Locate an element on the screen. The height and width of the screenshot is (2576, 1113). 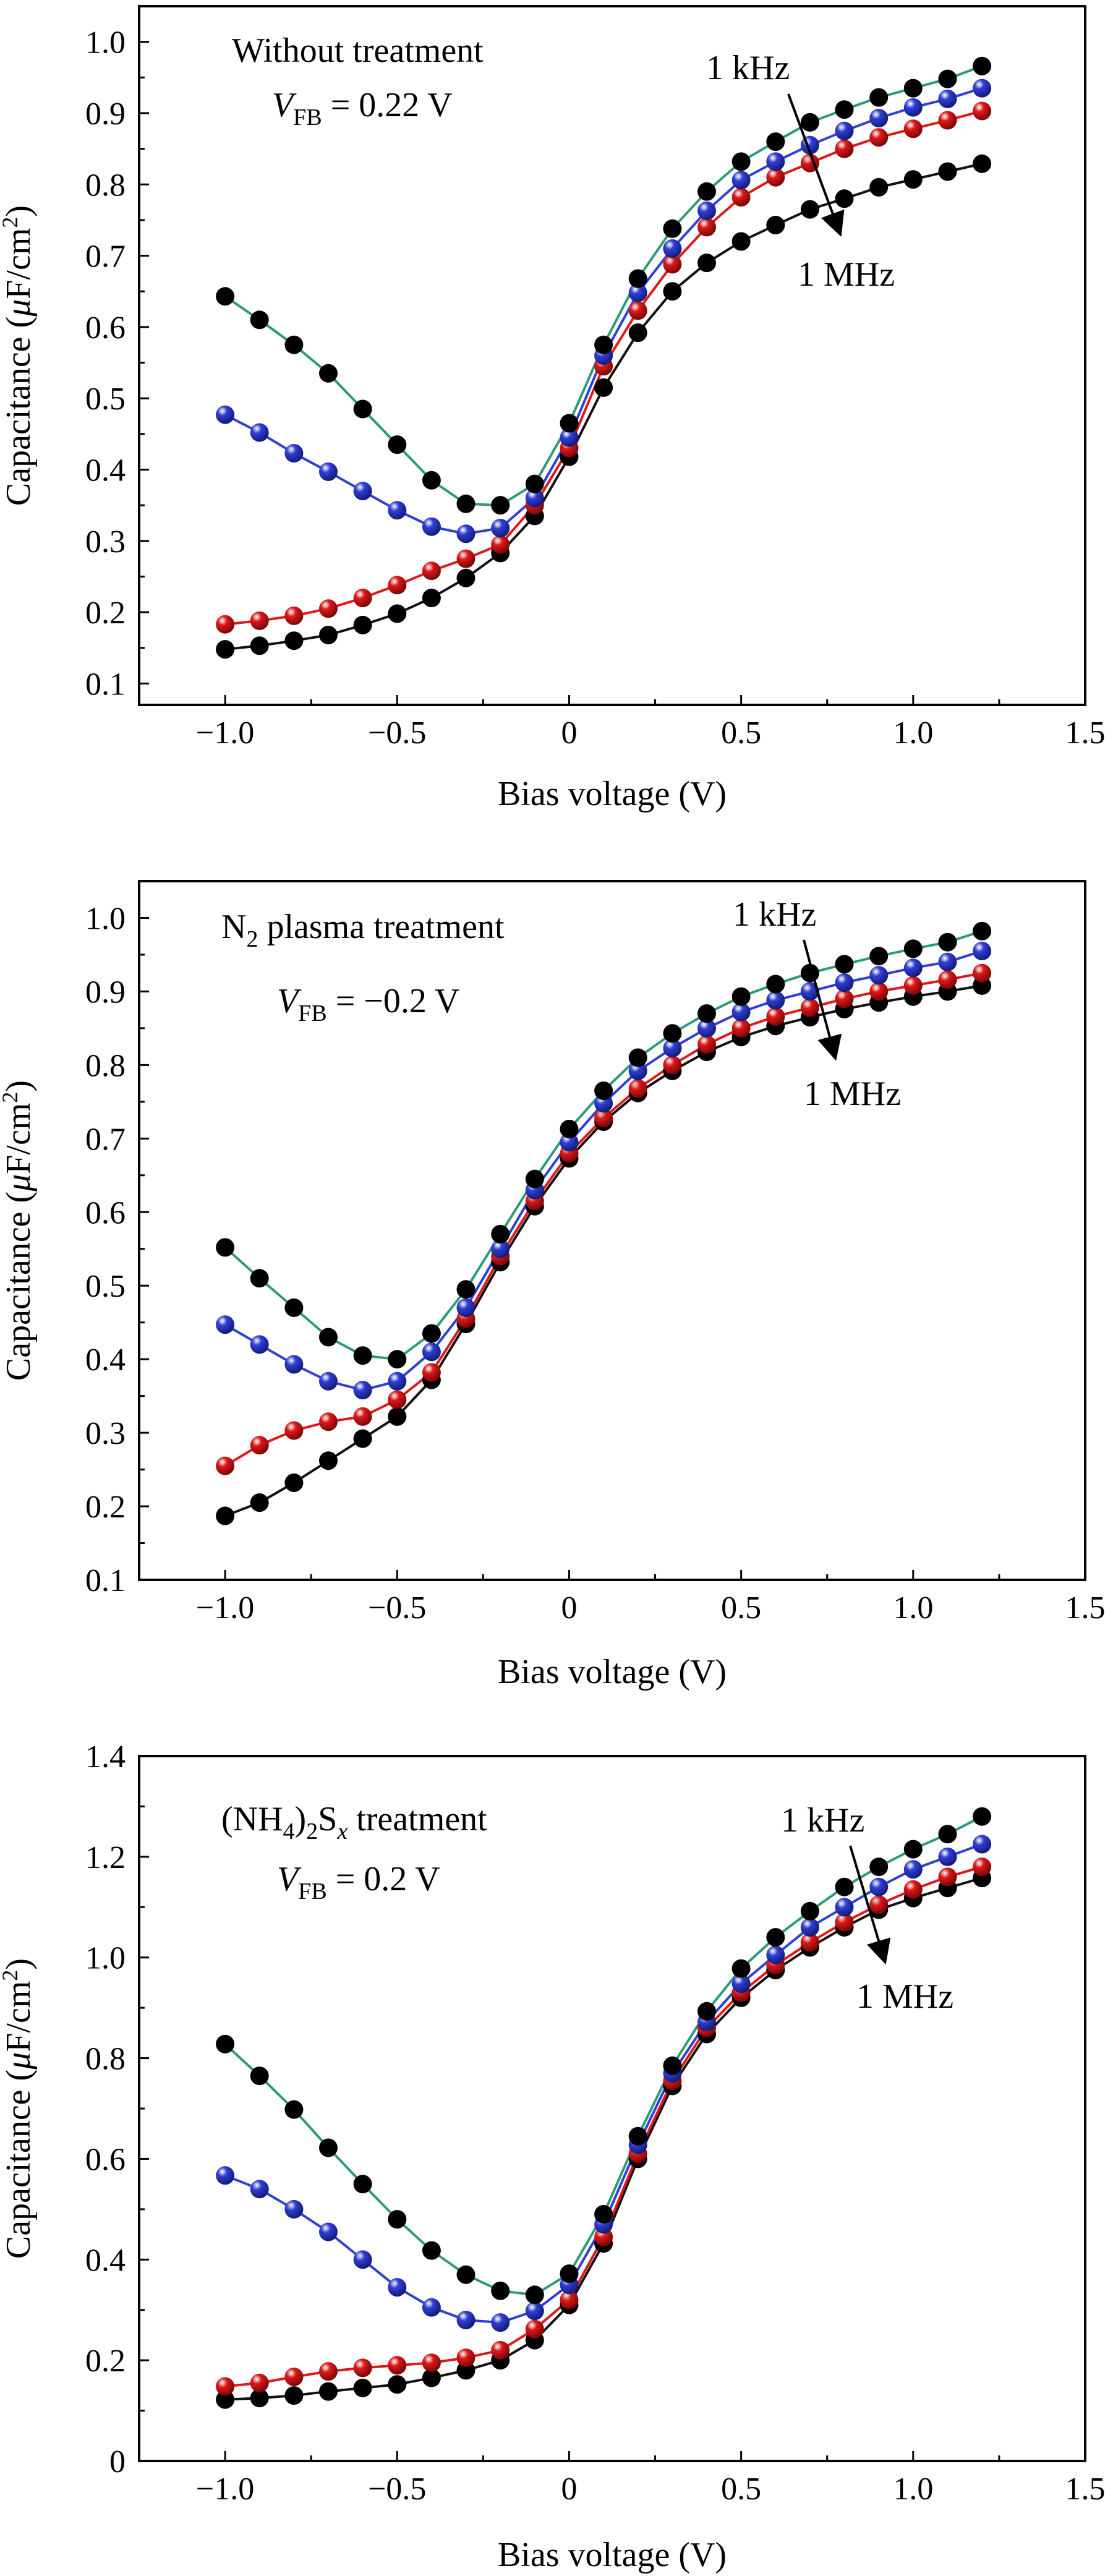
x-tick-label: −1.0 is located at coordinates (225, 1608).